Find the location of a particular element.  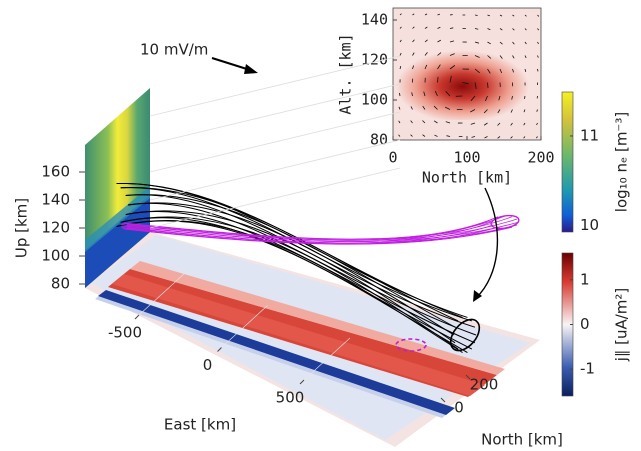

colorbar is located at coordinates (567, 162).